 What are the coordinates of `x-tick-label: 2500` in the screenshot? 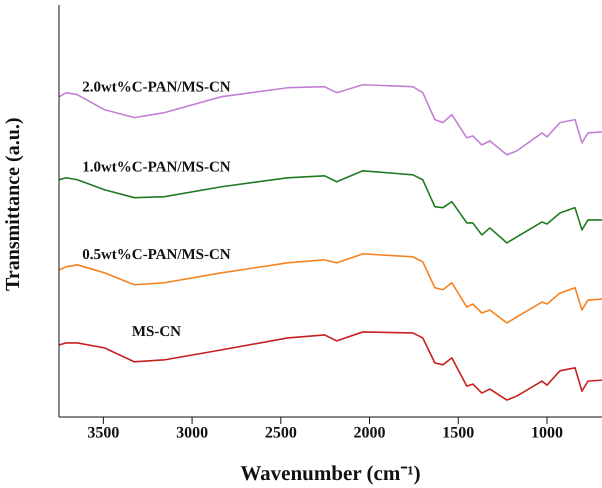 It's located at (280, 433).